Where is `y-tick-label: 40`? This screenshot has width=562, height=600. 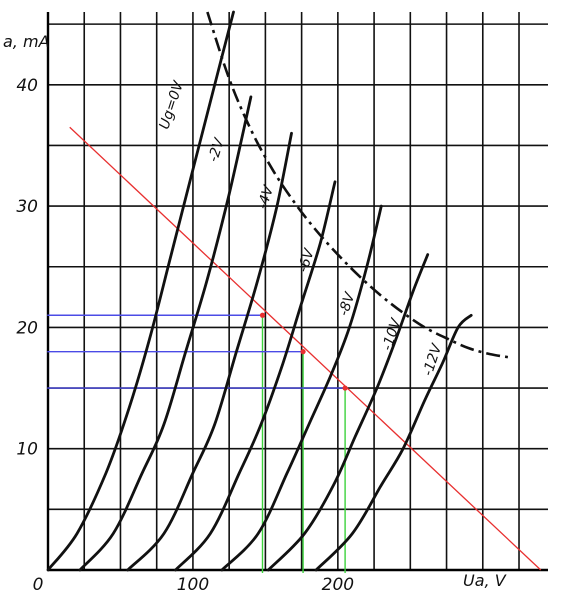
y-tick-label: 40 is located at coordinates (27, 86).